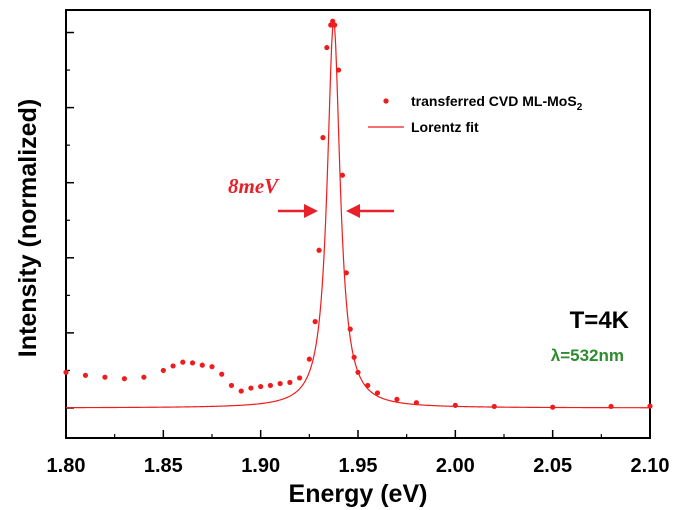  Describe the element at coordinates (311, 211) in the screenshot. I see `fwhm-left-arrowhead-icon` at that location.